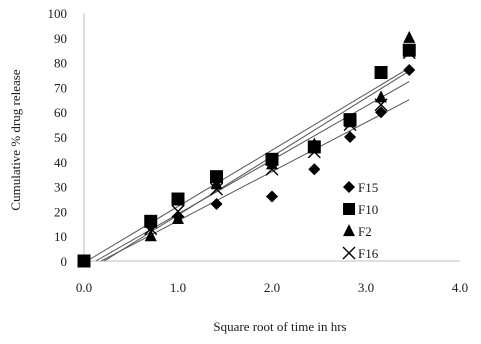 The image size is (481, 344). I want to click on legend-label: F15, so click(368, 187).